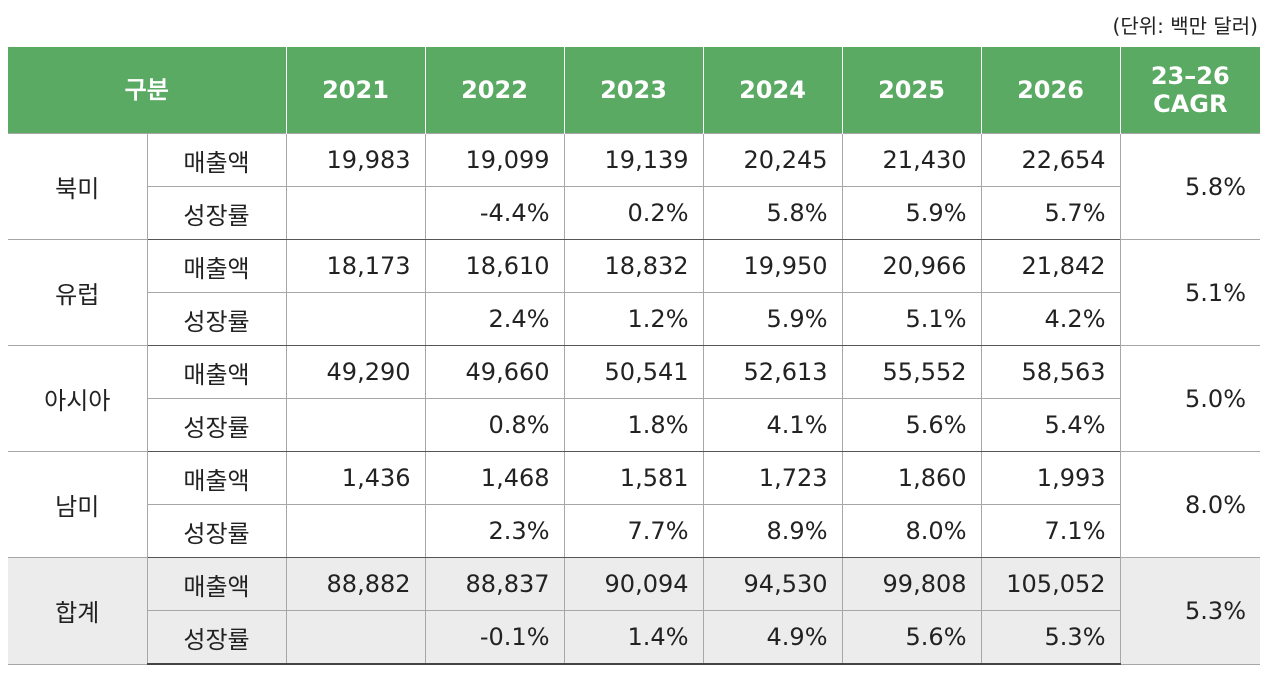 This screenshot has height=686, width=1270. What do you see at coordinates (772, 478) in the screenshot?
I see `sales-value: 1,723` at bounding box center [772, 478].